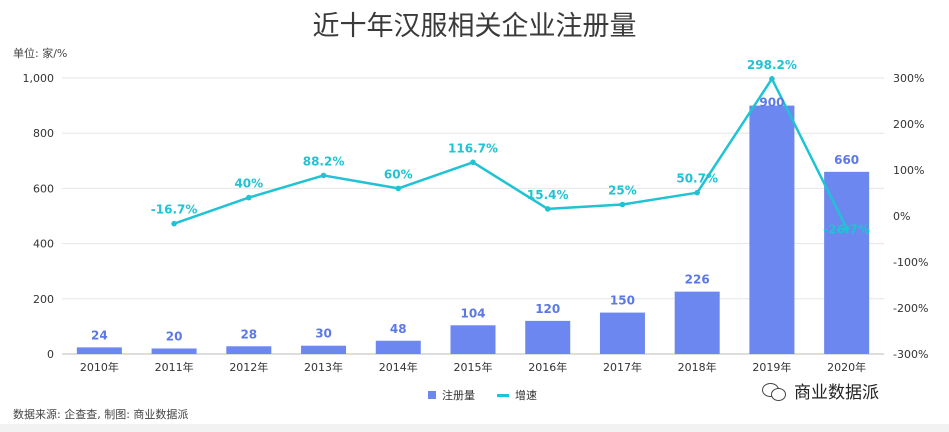 The height and width of the screenshot is (432, 949). I want to click on y-left-tick-label: 400, so click(43, 244).